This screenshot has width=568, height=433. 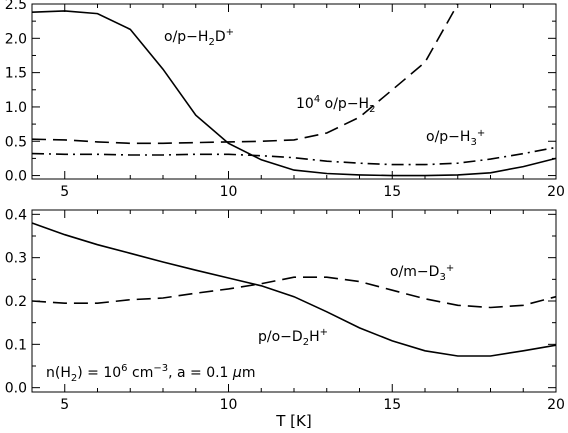 I want to click on y-tick-label: 0.4, so click(x=16, y=215).